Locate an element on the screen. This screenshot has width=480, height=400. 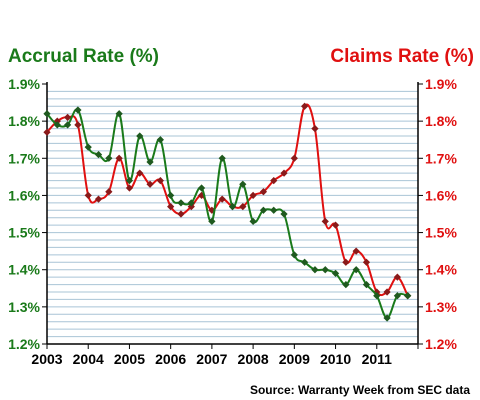
y-tick-label-left: 1.2% is located at coordinates (24, 344).